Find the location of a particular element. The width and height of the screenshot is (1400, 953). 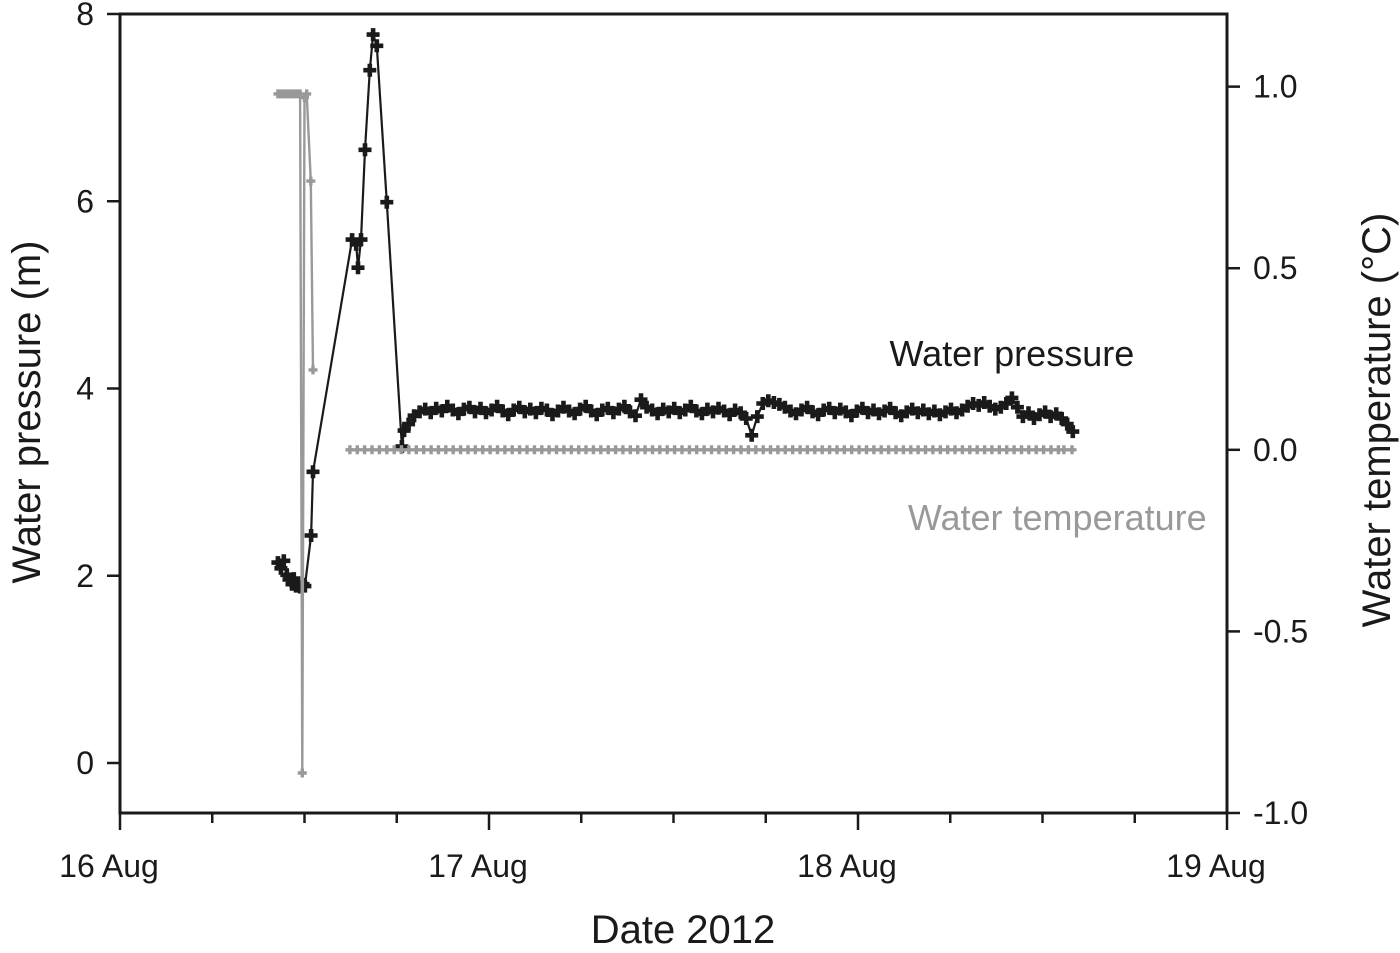

series-label-water-temperature: Water temperature is located at coordinates (1057, 517).